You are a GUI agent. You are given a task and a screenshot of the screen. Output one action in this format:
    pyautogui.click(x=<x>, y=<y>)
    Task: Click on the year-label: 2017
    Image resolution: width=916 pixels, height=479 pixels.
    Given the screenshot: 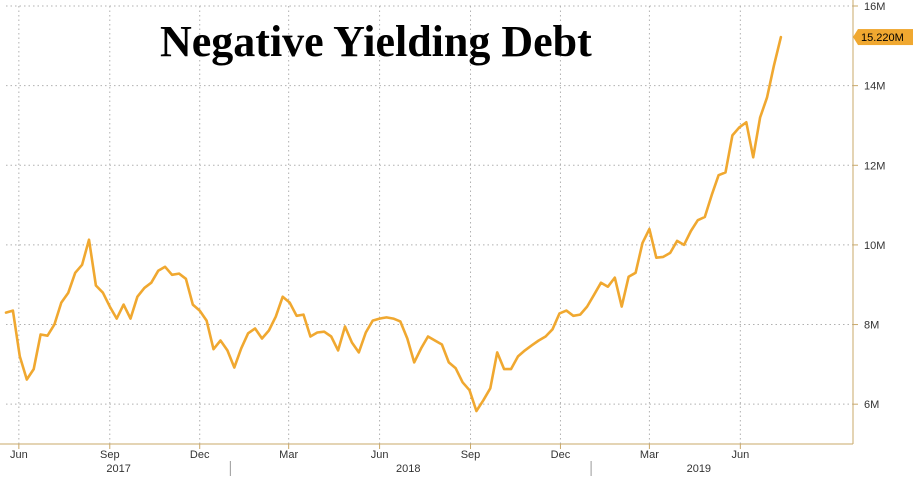 What is the action you would take?
    pyautogui.click(x=118, y=469)
    